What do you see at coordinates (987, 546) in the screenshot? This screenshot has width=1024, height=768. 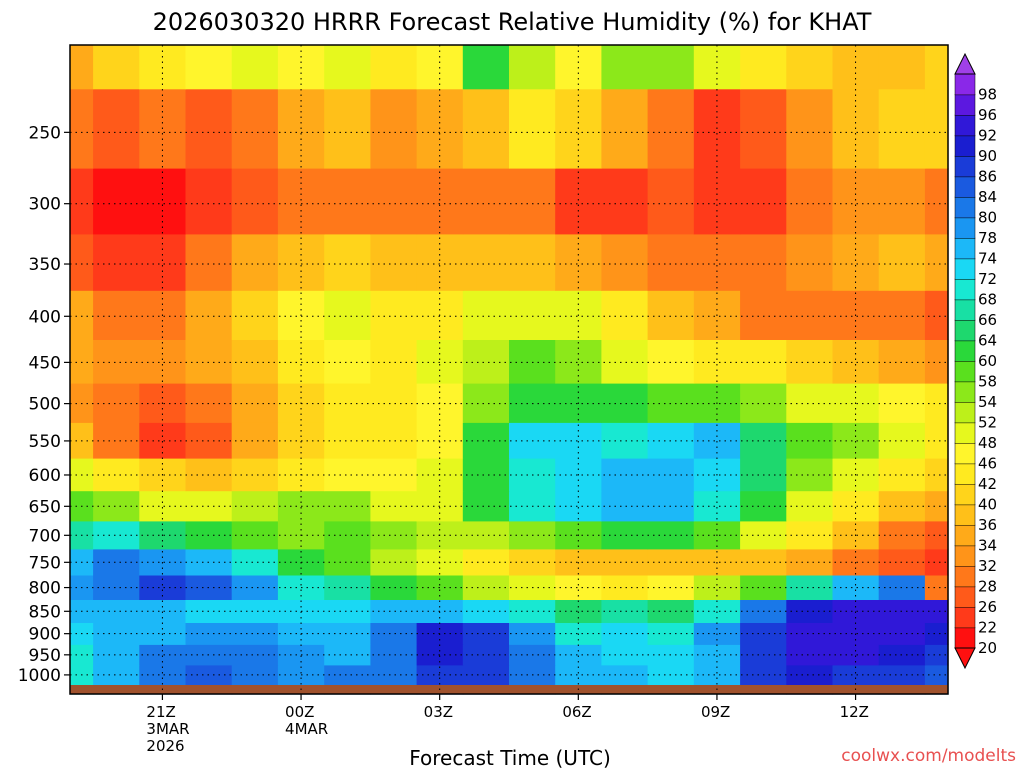 I see `colorbar-label: 34` at bounding box center [987, 546].